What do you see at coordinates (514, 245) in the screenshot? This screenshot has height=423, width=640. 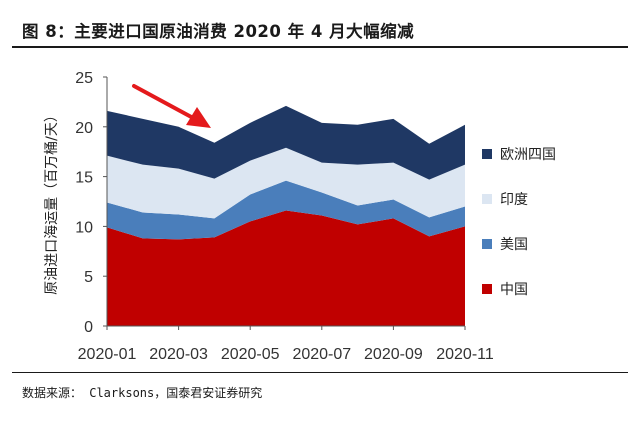 I see `legend-label-美国: 美国` at bounding box center [514, 245].